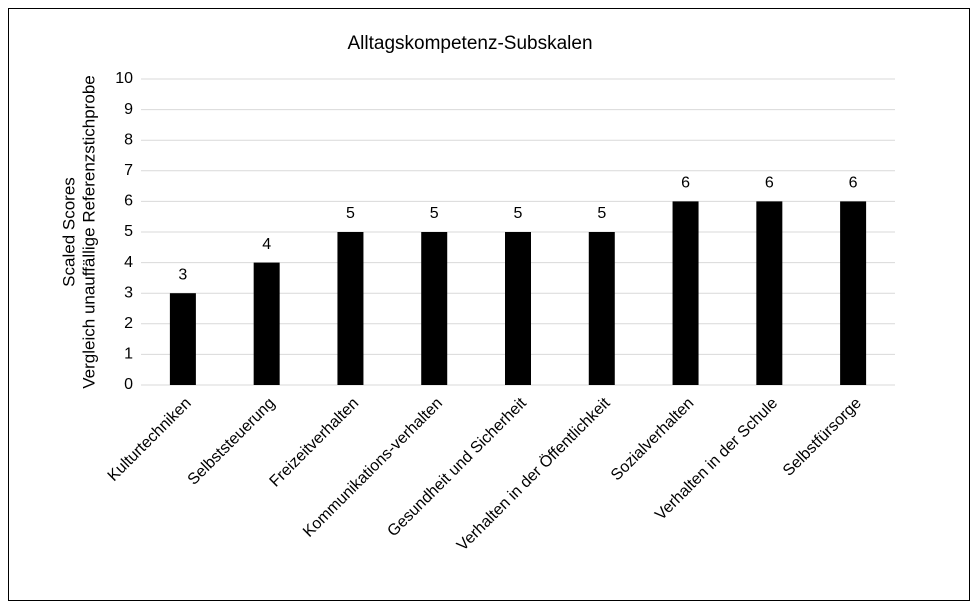 Image resolution: width=978 pixels, height=609 pixels. I want to click on chart-title: Alltagskompetenz-Subskalen, so click(469, 43).